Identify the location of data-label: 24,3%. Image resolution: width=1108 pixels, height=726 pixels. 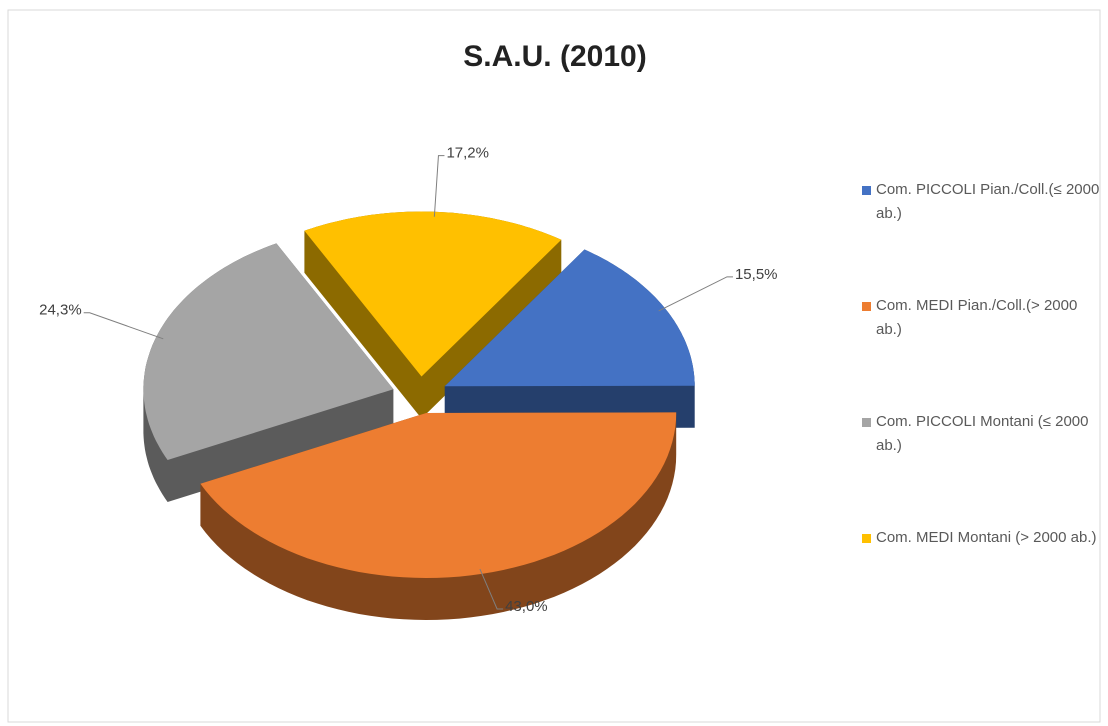
(60, 310).